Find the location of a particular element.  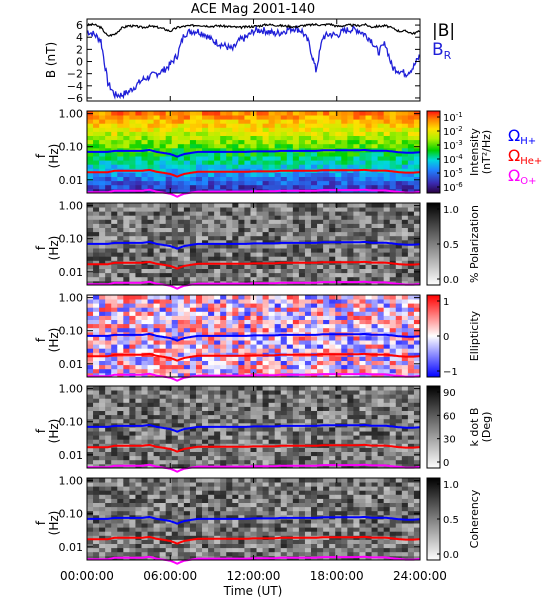

b-y-tick-label: −4 is located at coordinates (75, 86).